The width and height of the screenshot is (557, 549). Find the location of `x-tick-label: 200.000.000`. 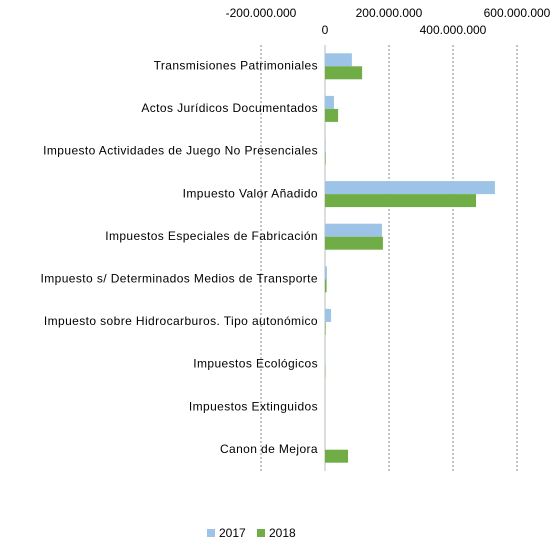

x-tick-label: 200.000.000 is located at coordinates (389, 13).